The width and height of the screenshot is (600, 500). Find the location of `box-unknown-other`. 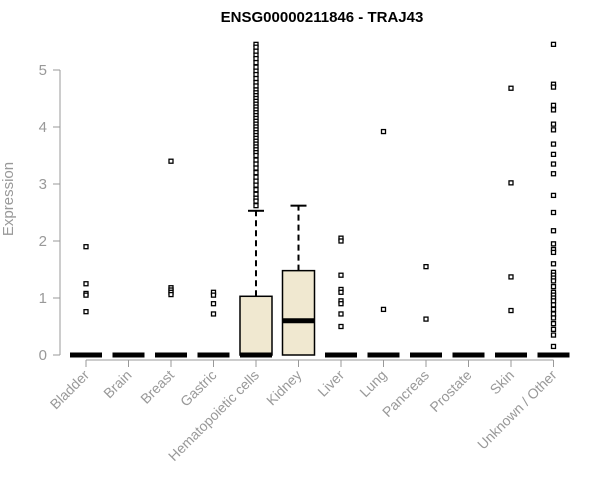

box-unknown-other is located at coordinates (553, 199).